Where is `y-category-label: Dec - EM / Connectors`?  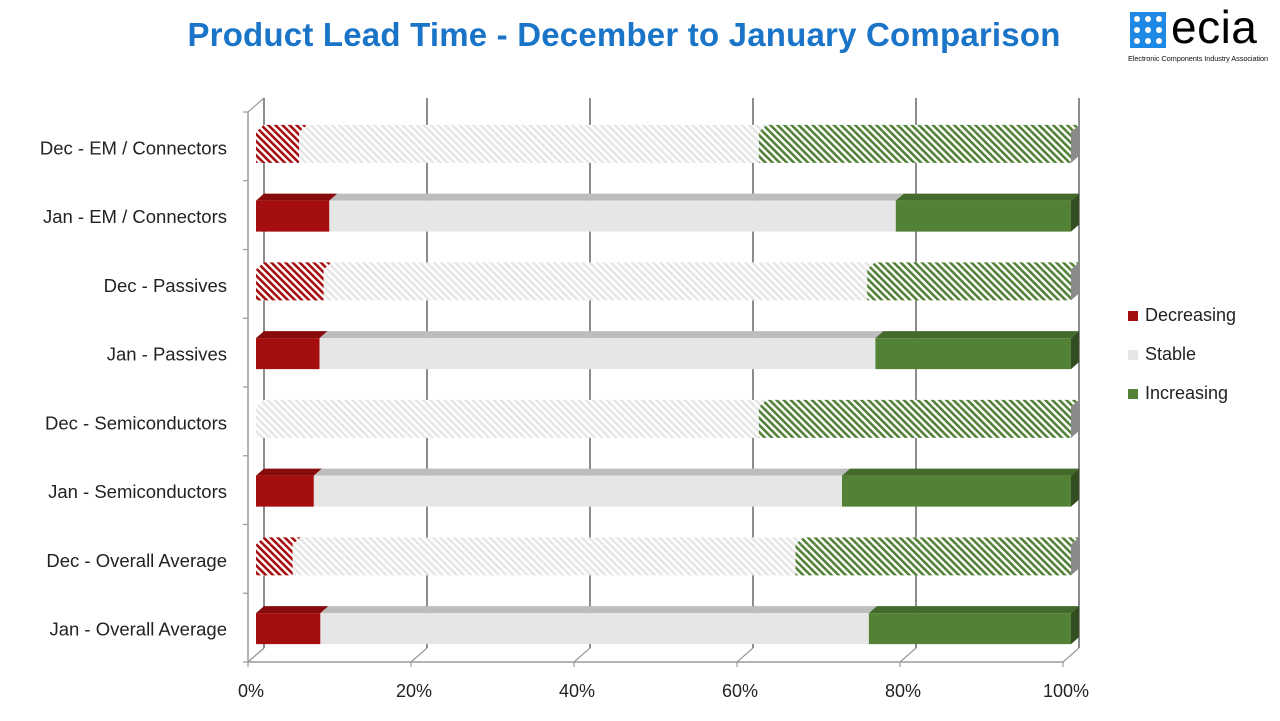 y-category-label: Dec - EM / Connectors is located at coordinates (133, 147).